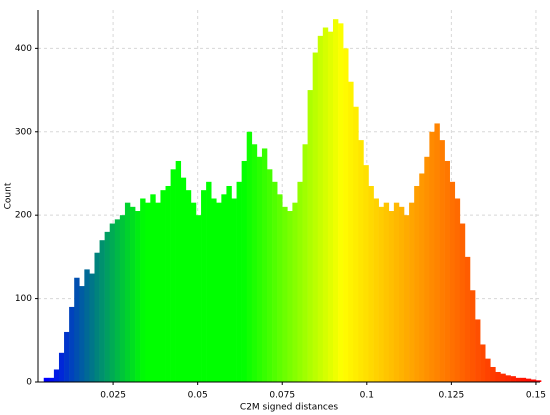 The image size is (550, 415). I want to click on x-tick-label: 0.05, so click(198, 396).